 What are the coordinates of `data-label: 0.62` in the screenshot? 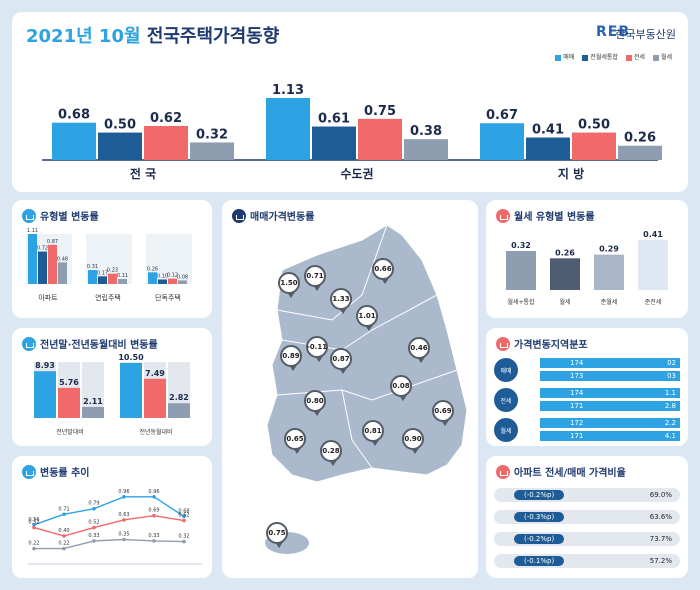 It's located at (166, 118).